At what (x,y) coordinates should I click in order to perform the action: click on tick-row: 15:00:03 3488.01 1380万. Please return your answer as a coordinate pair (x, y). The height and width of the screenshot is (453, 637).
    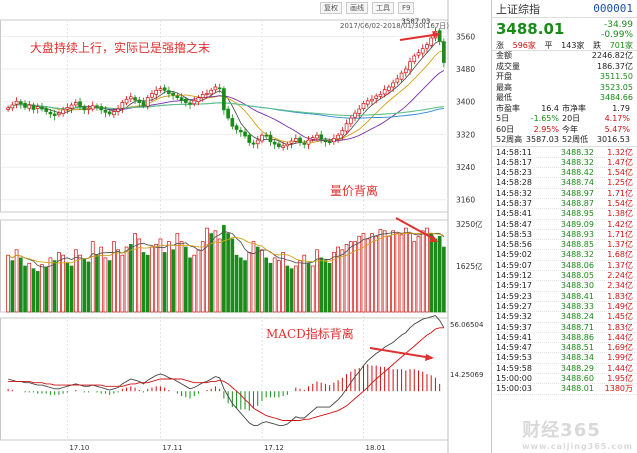
    Looking at the image, I should click on (564, 389).